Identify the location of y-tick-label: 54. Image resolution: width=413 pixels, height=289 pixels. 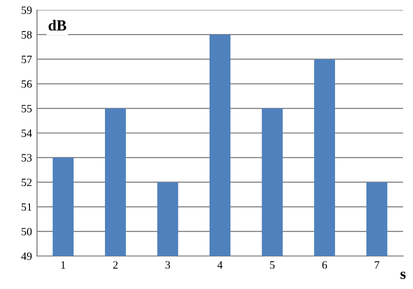
(27, 133).